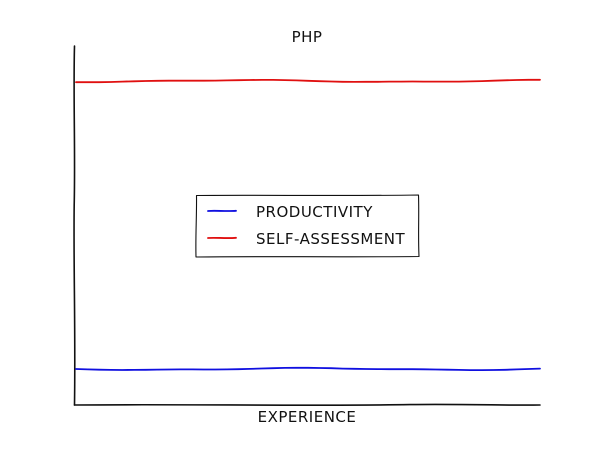 The height and width of the screenshot is (450, 600). What do you see at coordinates (314, 212) in the screenshot?
I see `legend-label-productivity: PRODUCTIVITY` at bounding box center [314, 212].